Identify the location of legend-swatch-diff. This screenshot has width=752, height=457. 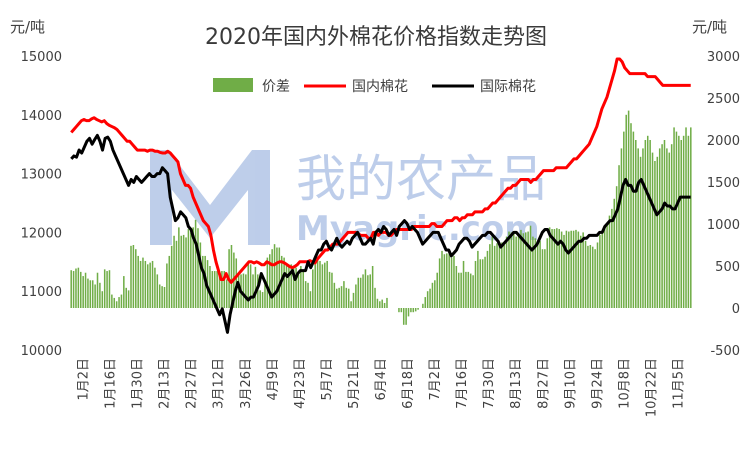
(233, 85).